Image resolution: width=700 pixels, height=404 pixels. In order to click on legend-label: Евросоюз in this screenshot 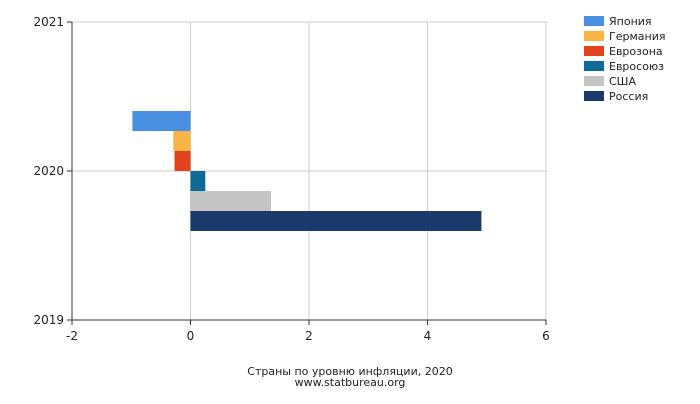, I will do `click(636, 66)`.